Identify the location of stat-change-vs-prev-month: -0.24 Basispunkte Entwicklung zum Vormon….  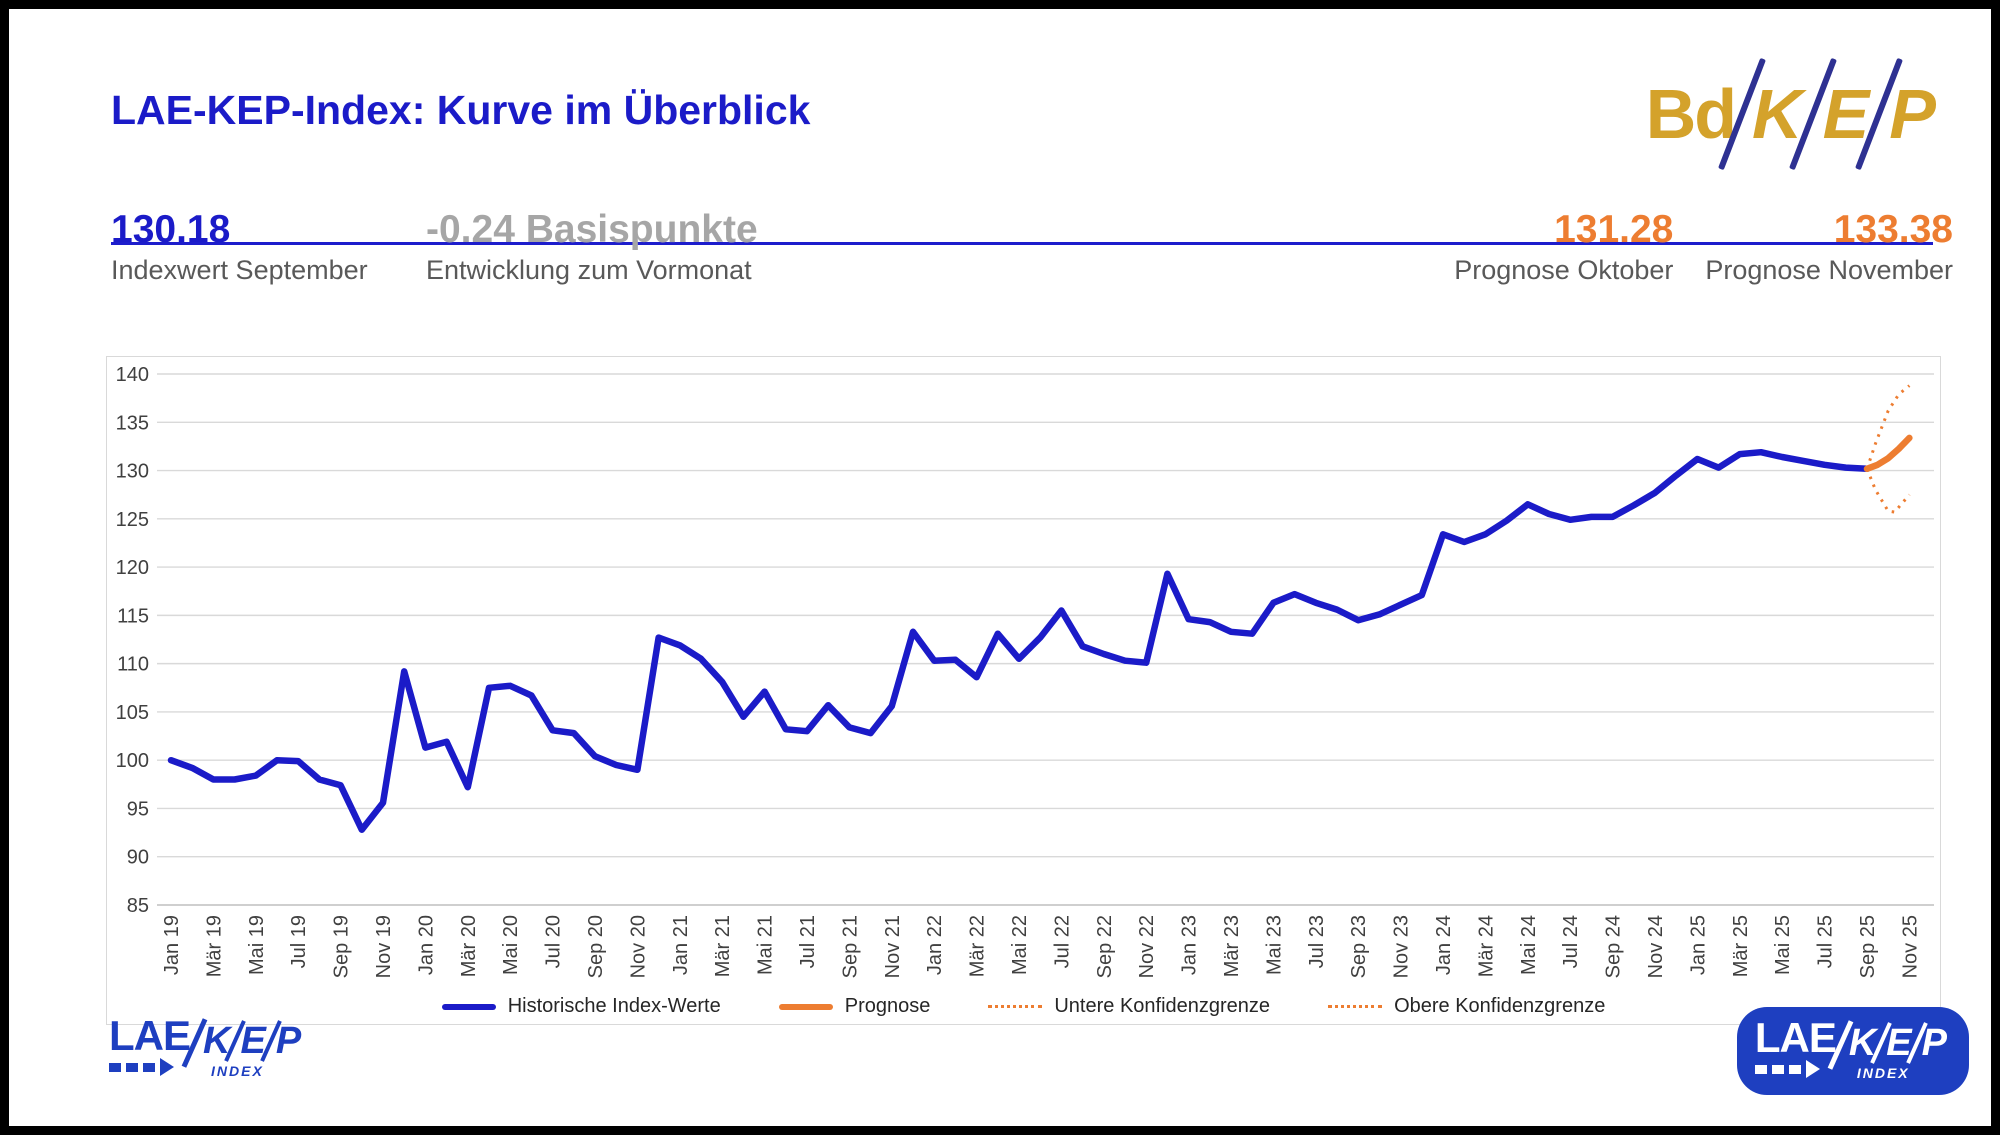
(592, 247).